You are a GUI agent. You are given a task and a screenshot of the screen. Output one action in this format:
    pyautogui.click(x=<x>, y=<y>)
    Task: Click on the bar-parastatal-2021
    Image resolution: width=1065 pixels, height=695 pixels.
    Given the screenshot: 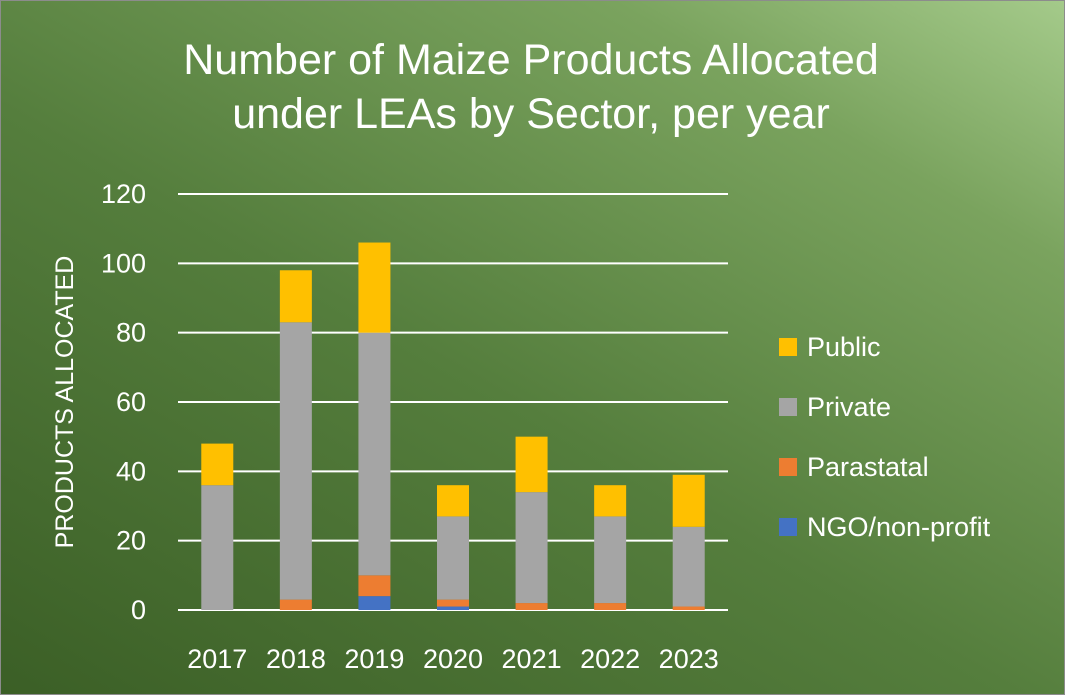 What is the action you would take?
    pyautogui.click(x=531, y=606)
    